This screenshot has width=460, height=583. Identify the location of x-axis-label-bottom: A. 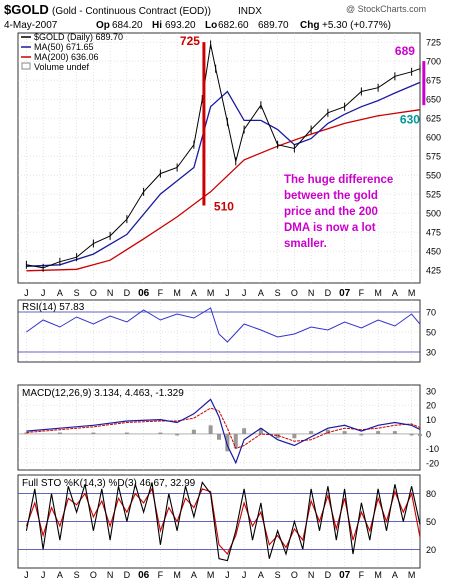
(261, 575).